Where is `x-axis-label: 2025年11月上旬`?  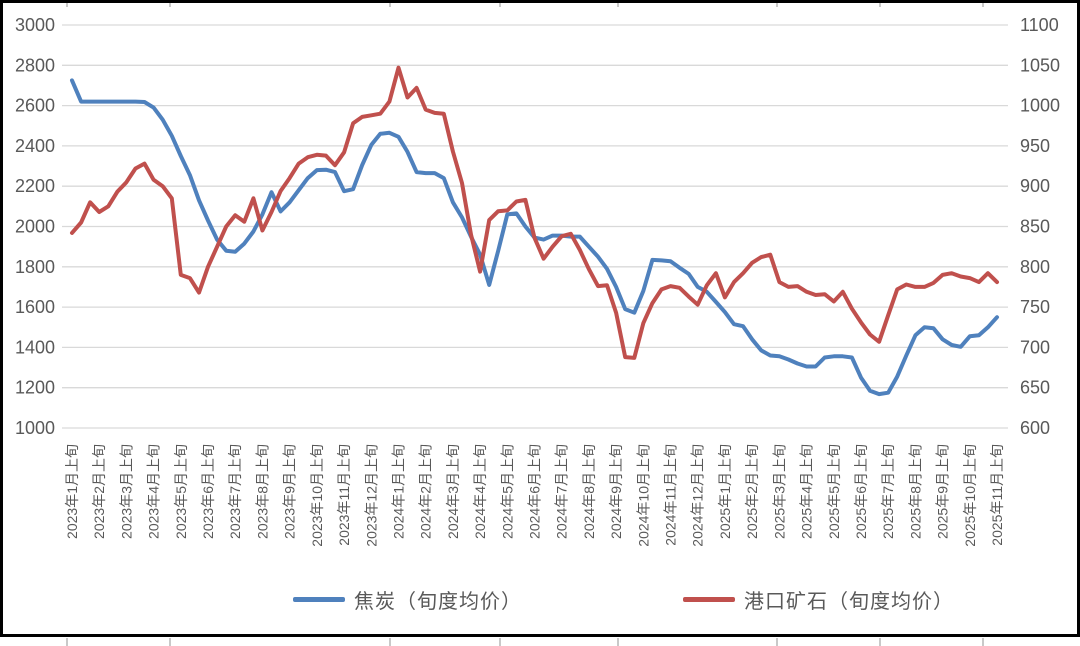 x-axis-label: 2025年11月上旬 is located at coordinates (997, 495).